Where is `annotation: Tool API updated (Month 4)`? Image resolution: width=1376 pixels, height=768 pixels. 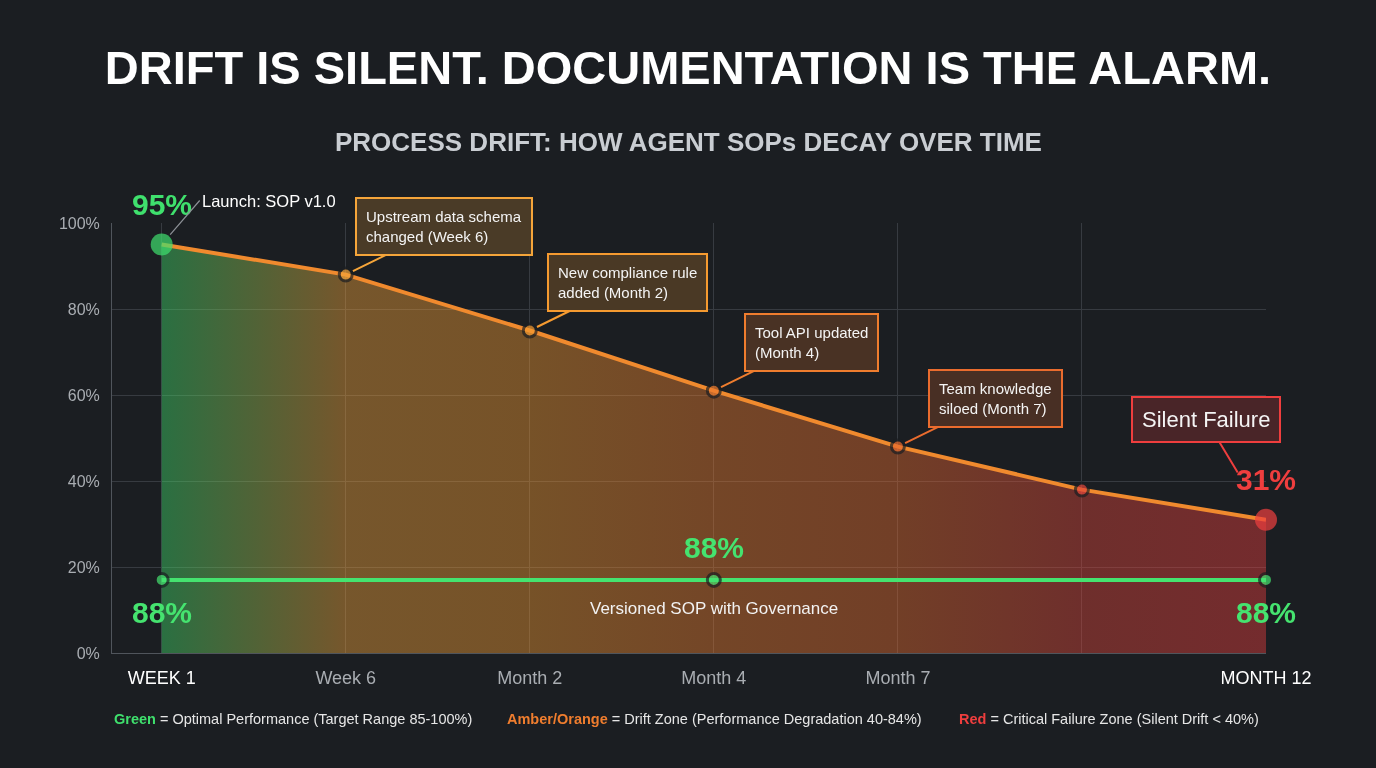
annotation: Tool API updated (Month 4) is located at coordinates (812, 342).